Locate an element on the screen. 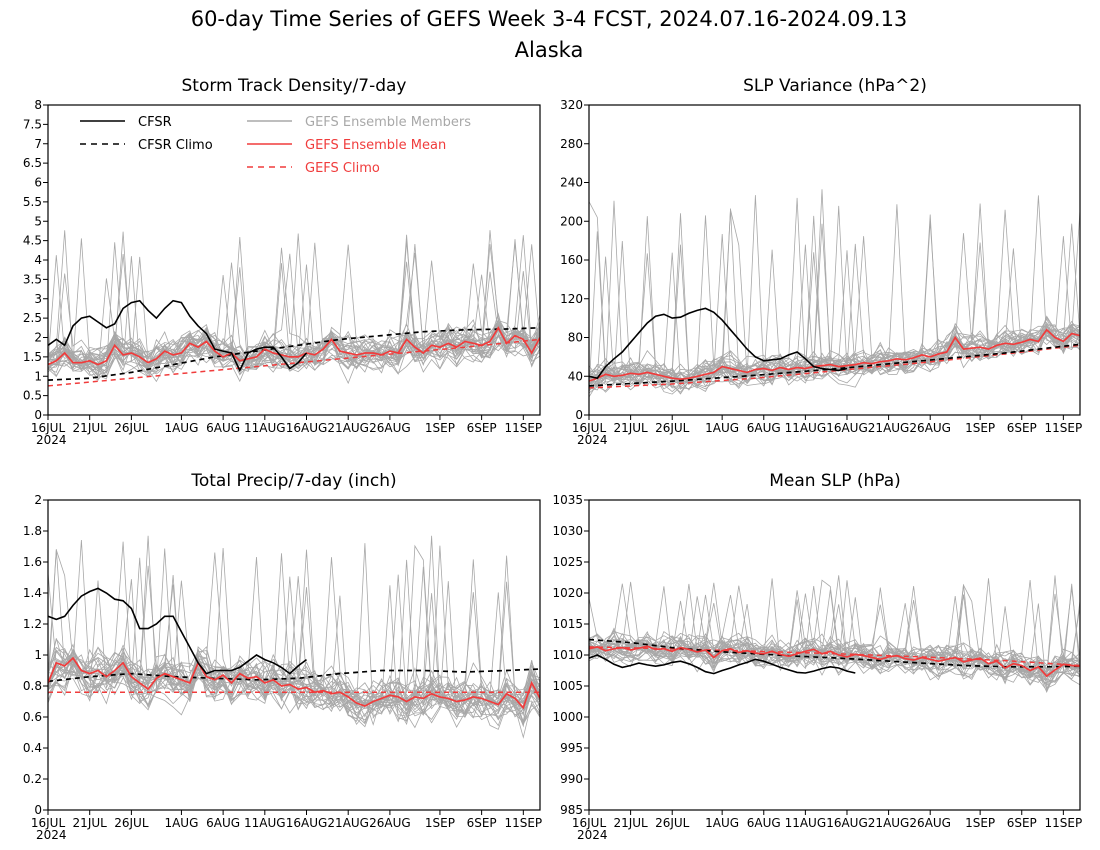 The width and height of the screenshot is (1100, 850). y-tick-label: 120 is located at coordinates (571, 299).